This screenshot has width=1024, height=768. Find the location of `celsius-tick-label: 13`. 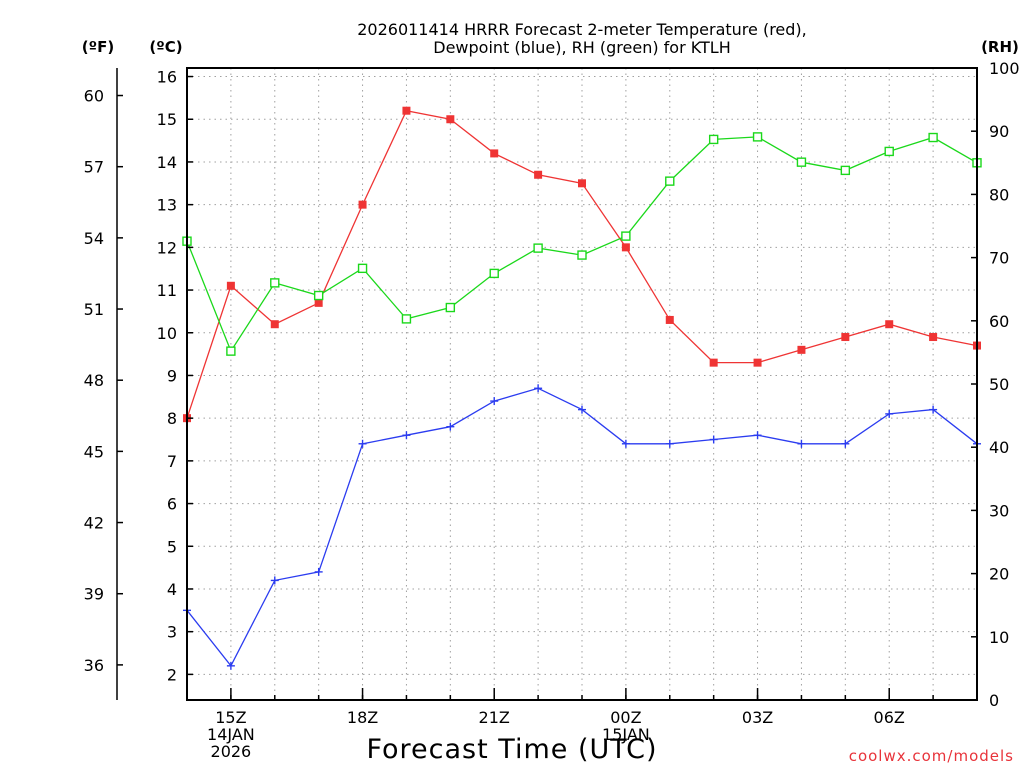

celsius-tick-label: 13 is located at coordinates (167, 205).